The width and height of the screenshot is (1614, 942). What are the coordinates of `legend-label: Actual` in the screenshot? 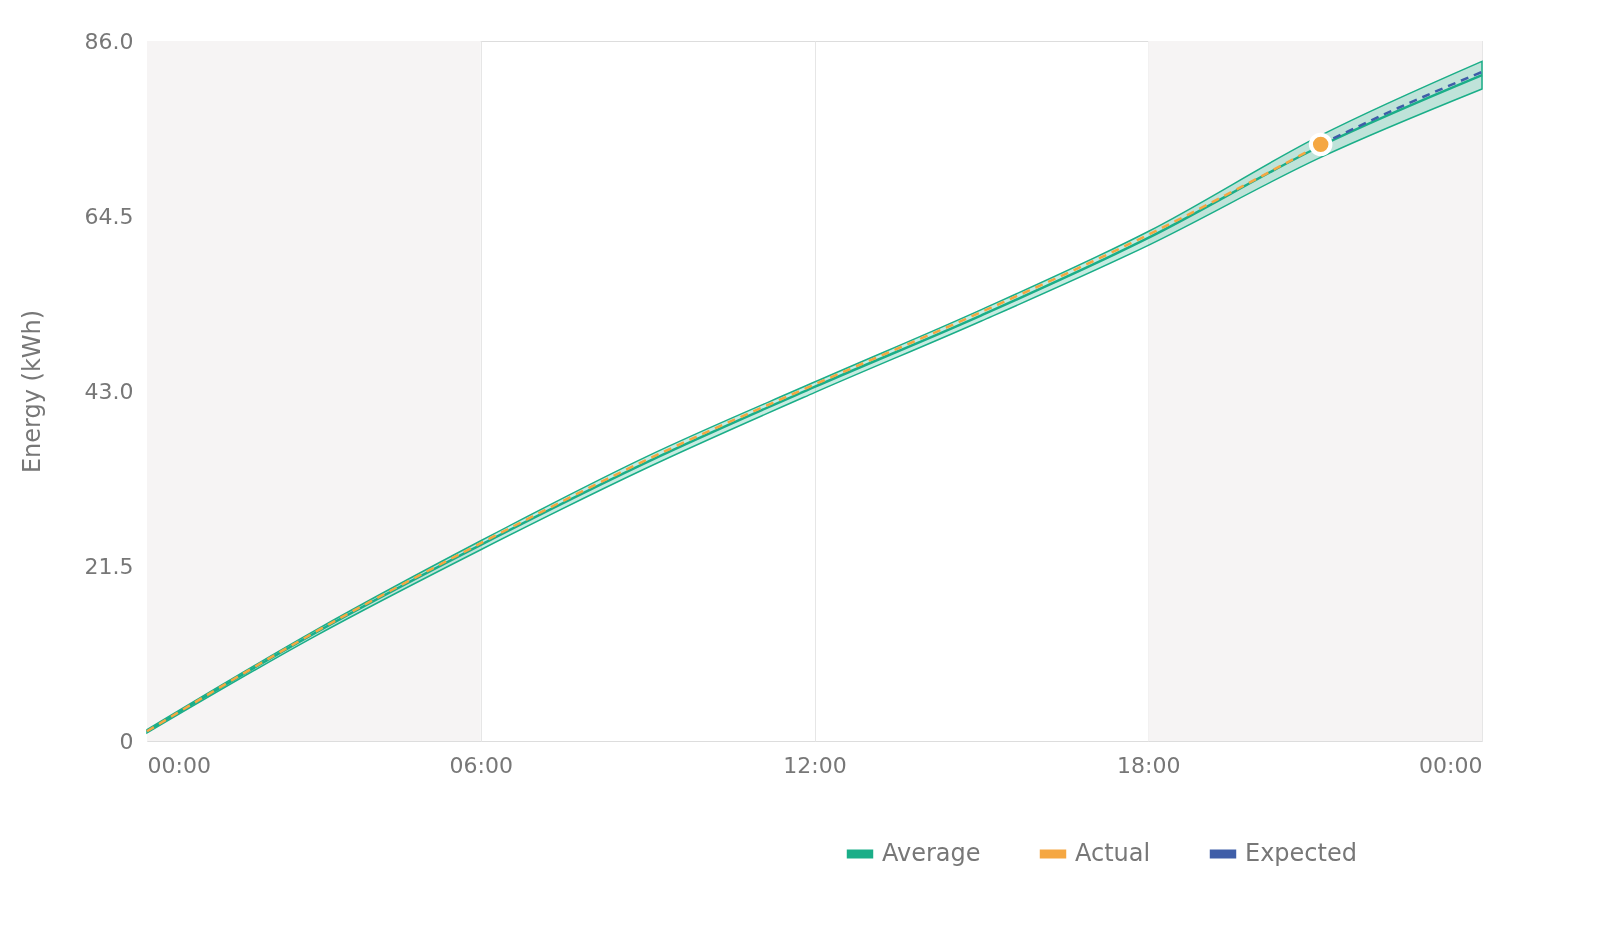 It's located at (1113, 853).